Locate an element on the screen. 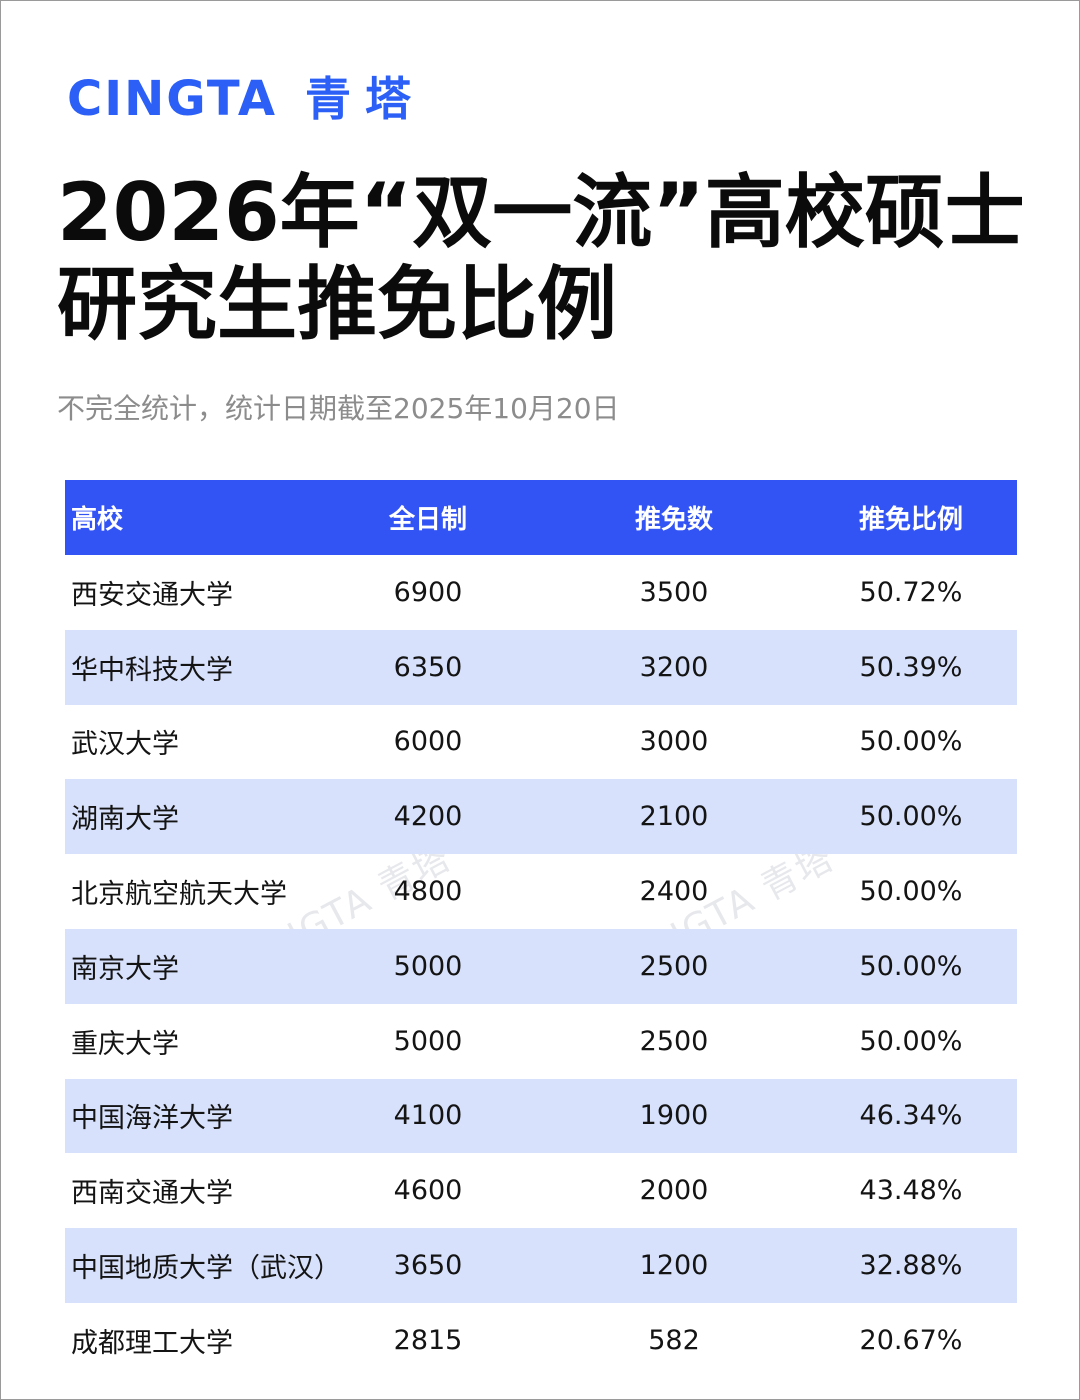 This screenshot has height=1400, width=1080. cell-fulltime: 6900 is located at coordinates (428, 592).